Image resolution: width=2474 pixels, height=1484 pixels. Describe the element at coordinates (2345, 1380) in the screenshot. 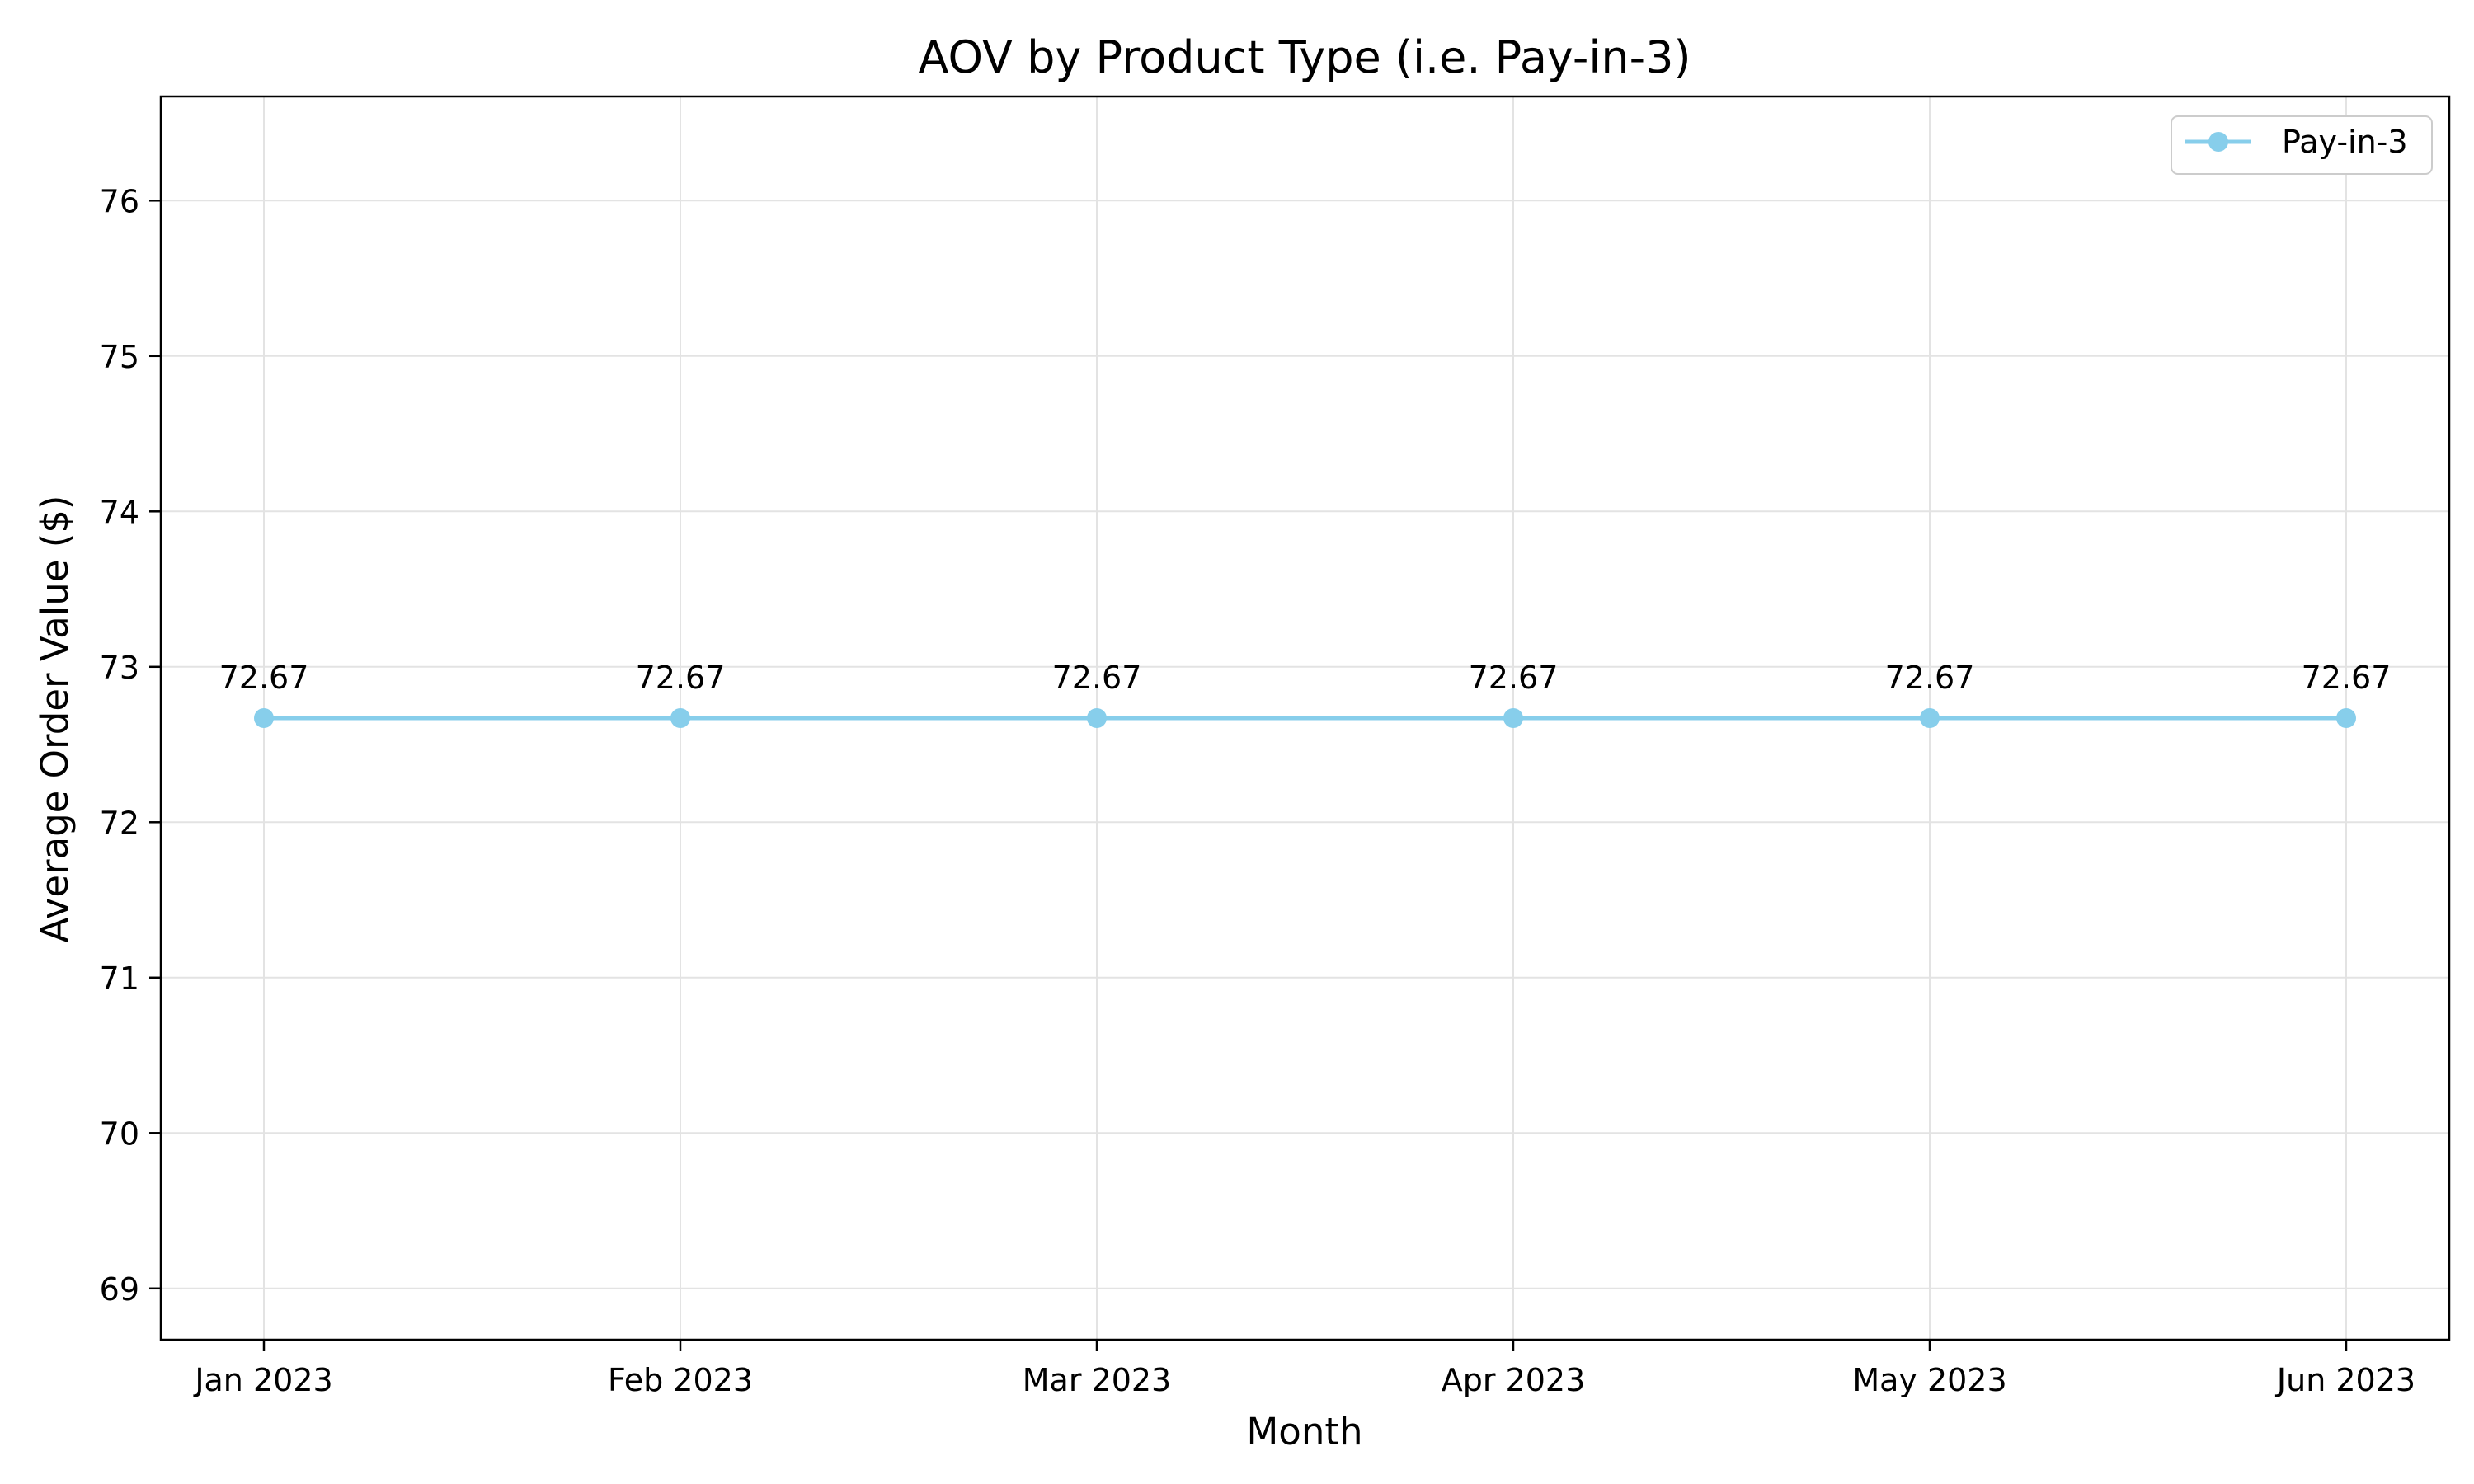

I see `x-tick-label: Jun 2023` at that location.